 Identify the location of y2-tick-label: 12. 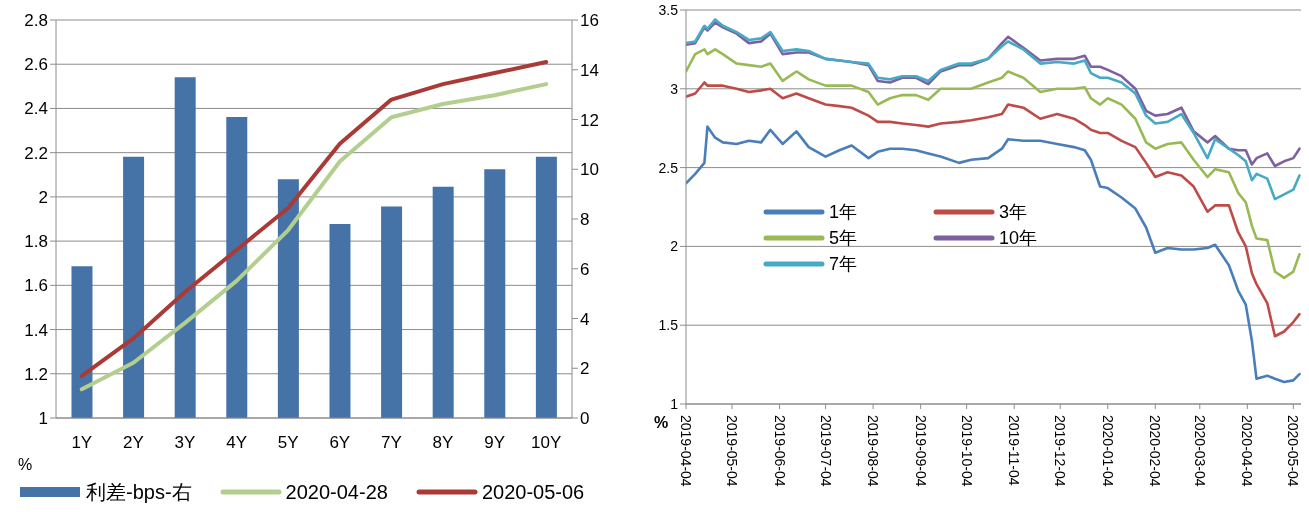
(589, 120).